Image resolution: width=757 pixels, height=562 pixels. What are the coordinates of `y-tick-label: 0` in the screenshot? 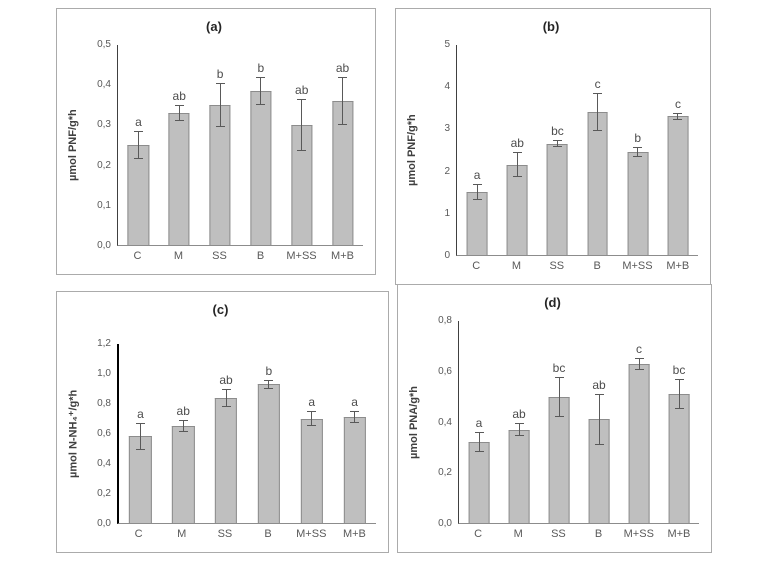 It's located at (447, 255).